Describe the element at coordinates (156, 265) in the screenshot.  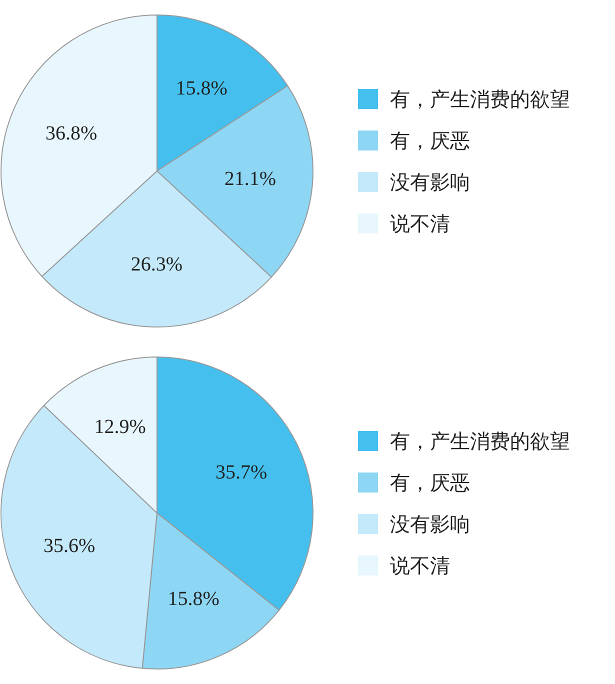
I see `data-label: 26.3%` at that location.